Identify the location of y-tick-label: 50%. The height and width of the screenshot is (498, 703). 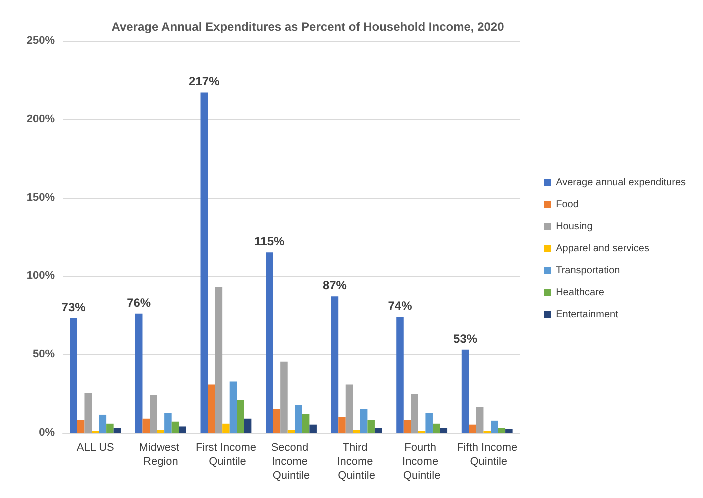
(44, 354).